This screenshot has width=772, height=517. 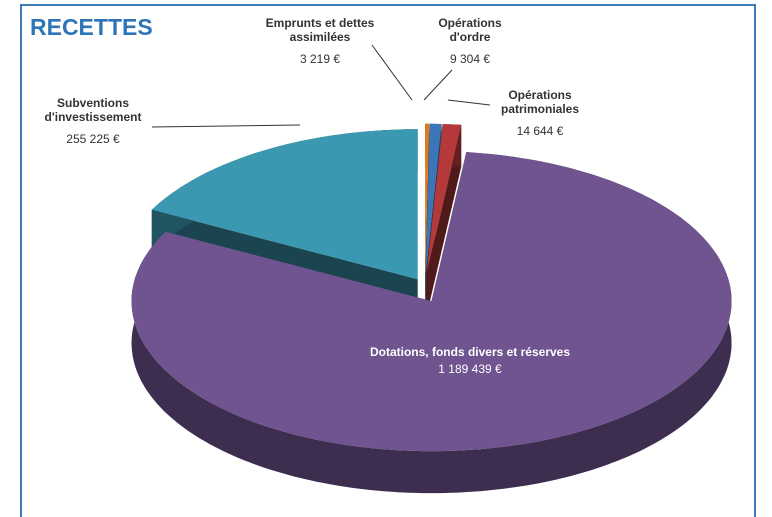 What do you see at coordinates (540, 102) in the screenshot?
I see `slice-label: Opérations patrimoniales` at bounding box center [540, 102].